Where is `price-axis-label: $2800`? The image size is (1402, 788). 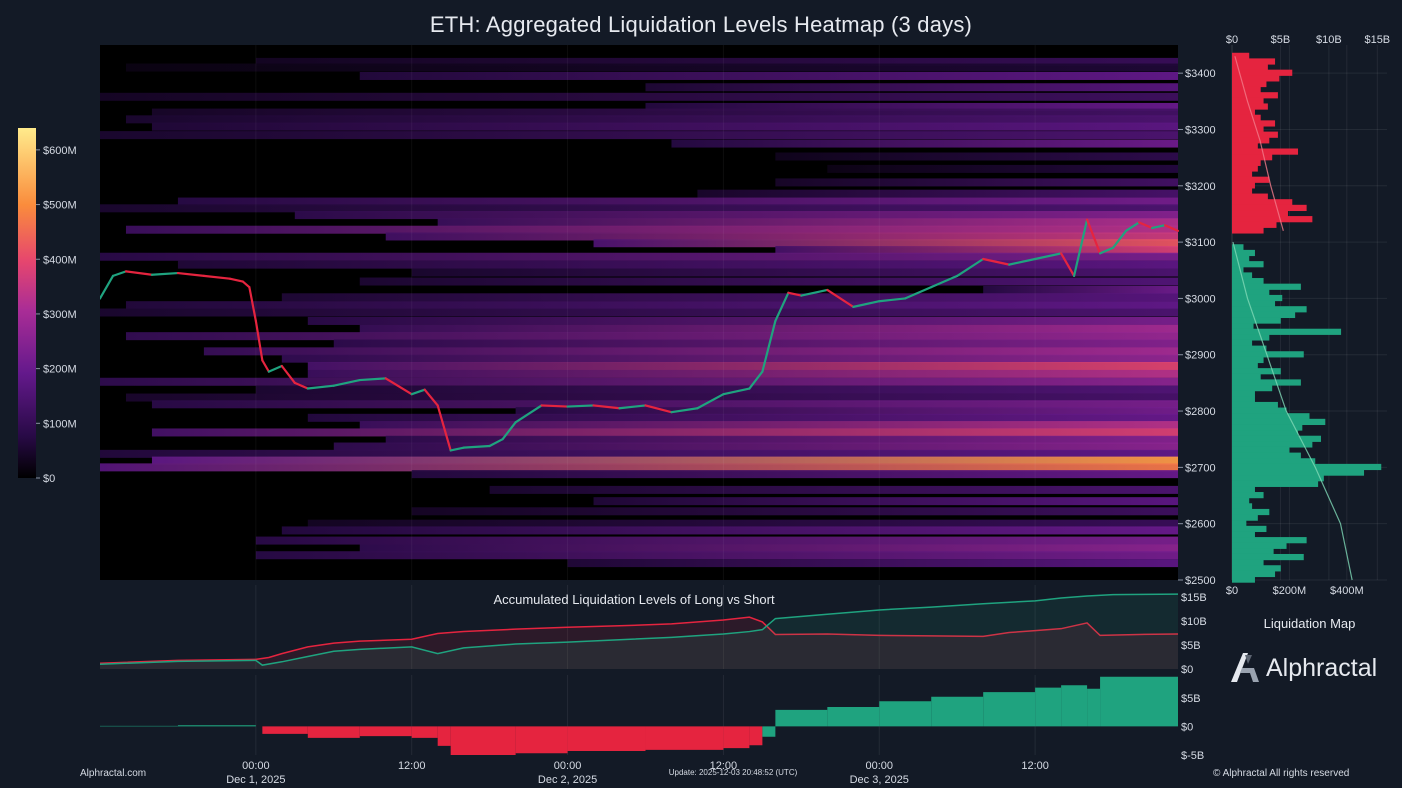 price-axis-label: $2800 is located at coordinates (1200, 412).